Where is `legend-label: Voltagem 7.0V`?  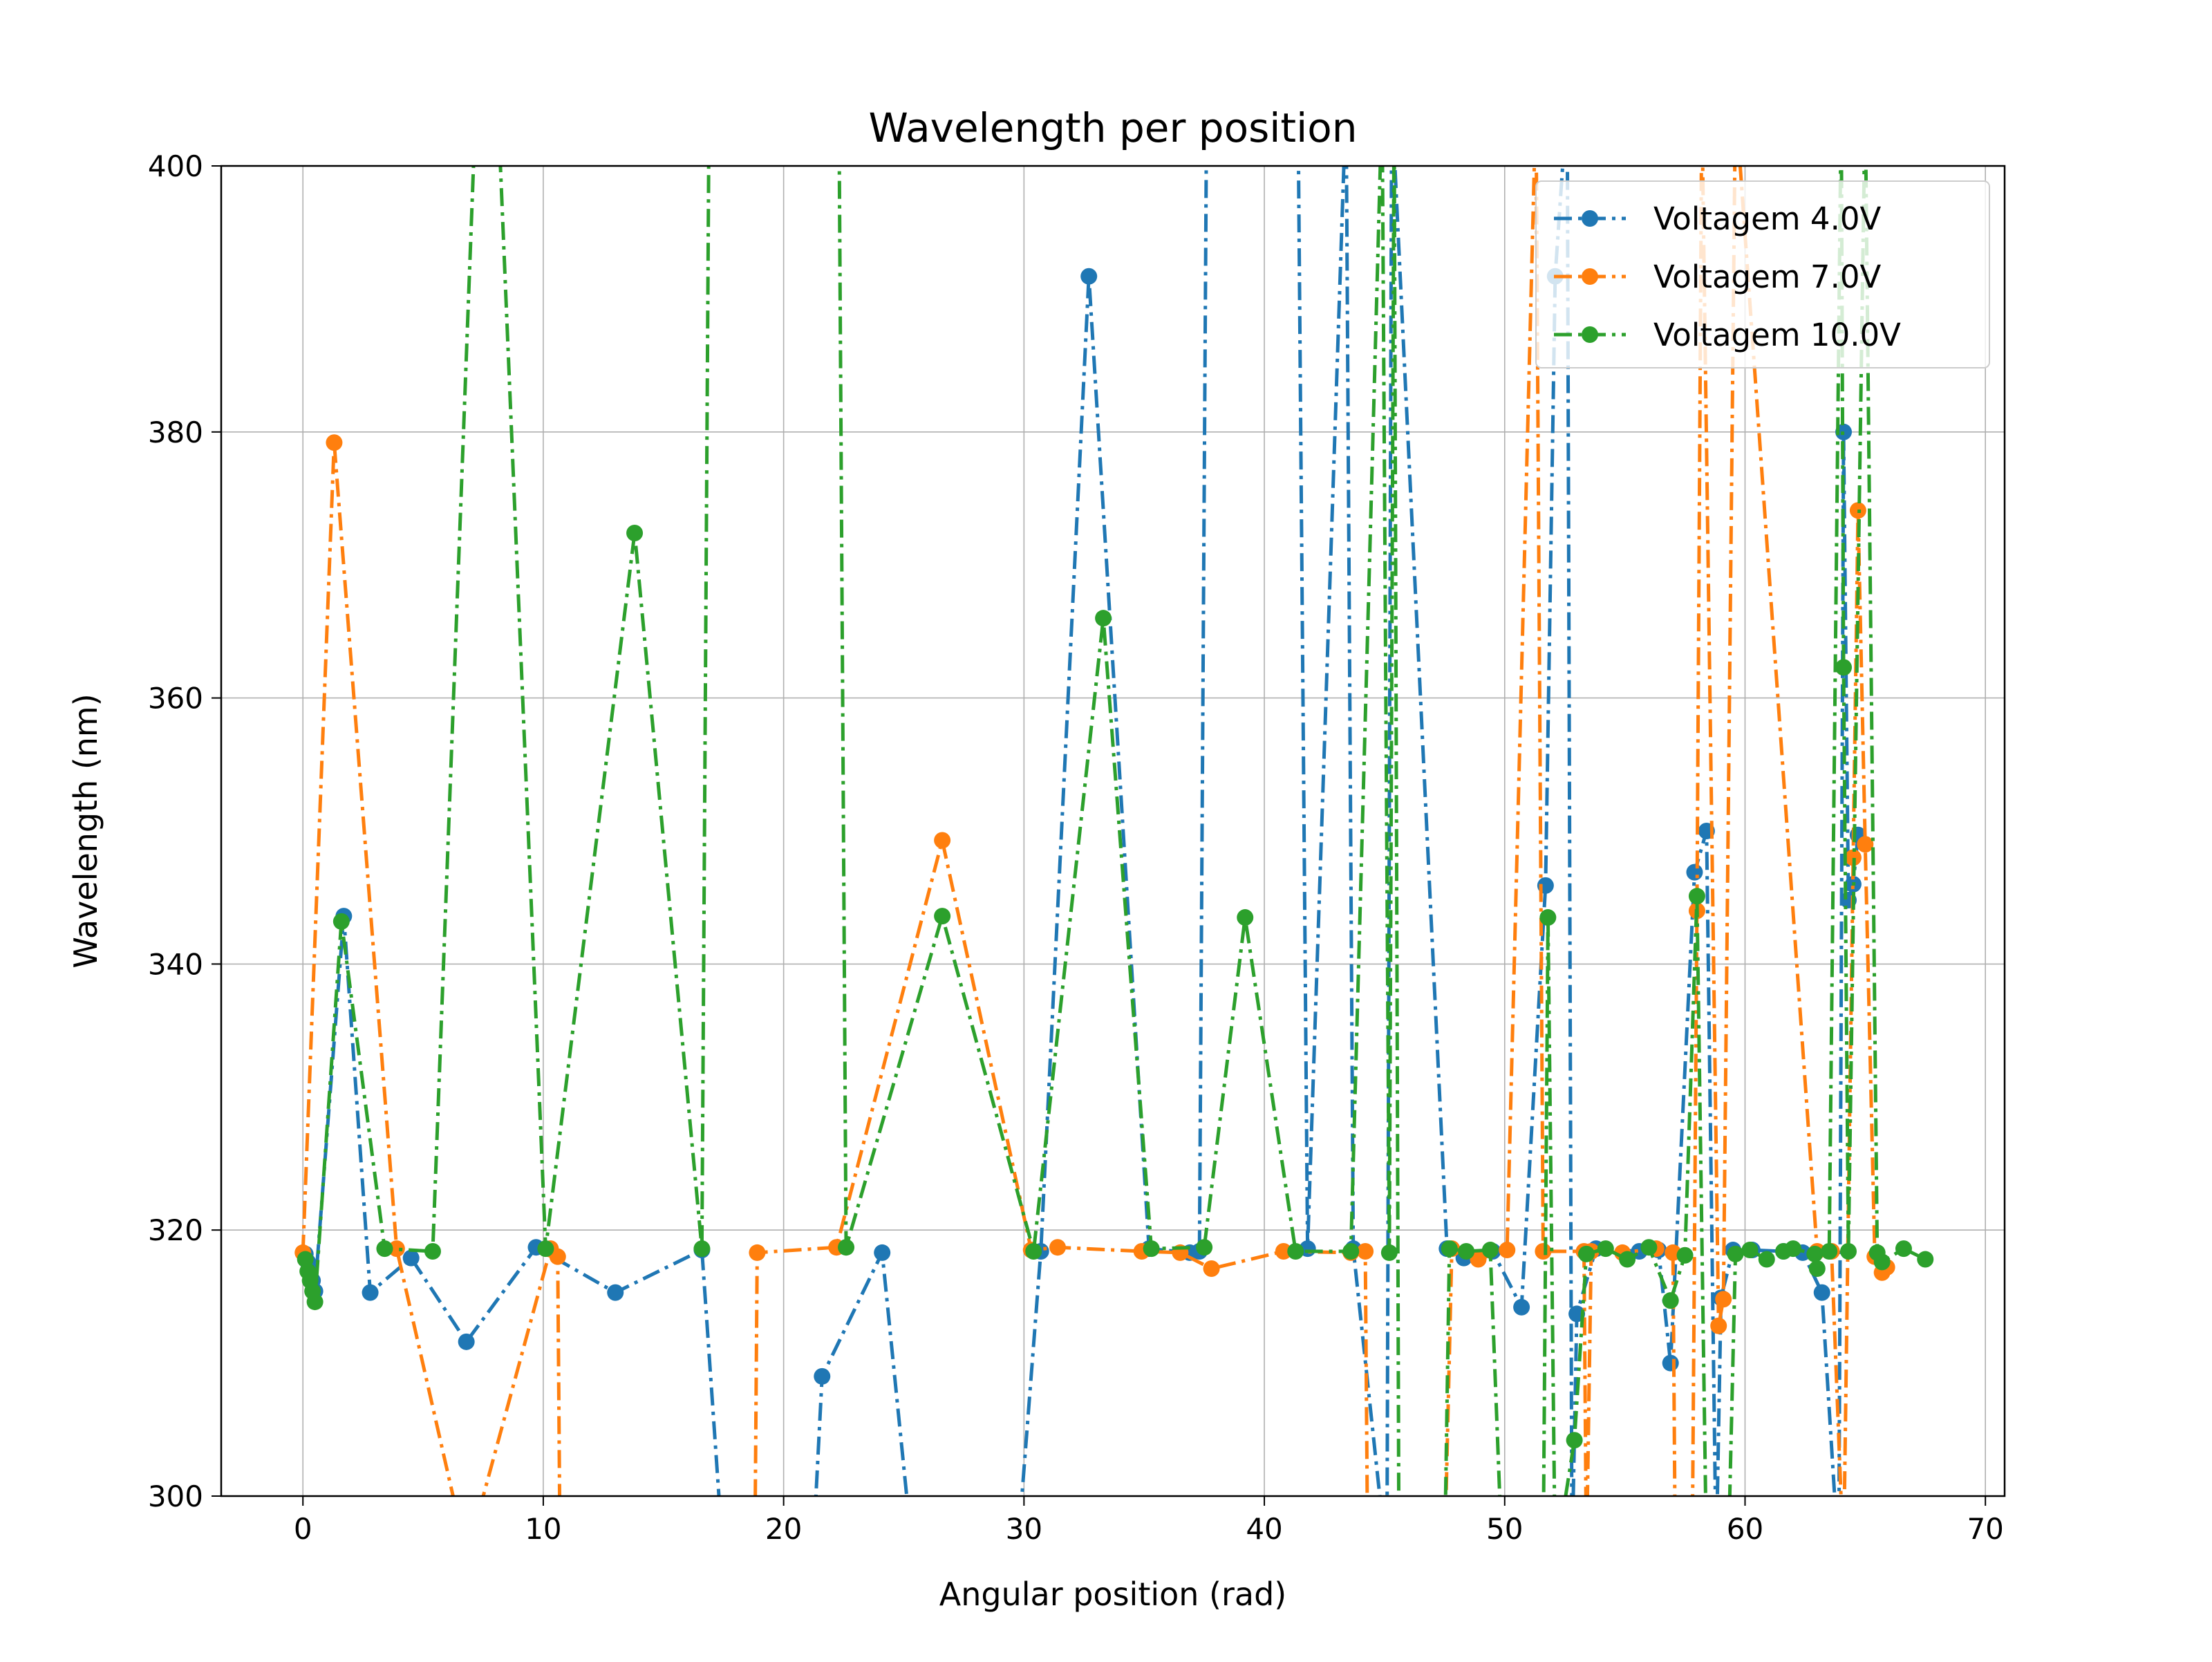
legend-label: Voltagem 7.0V is located at coordinates (1767, 277).